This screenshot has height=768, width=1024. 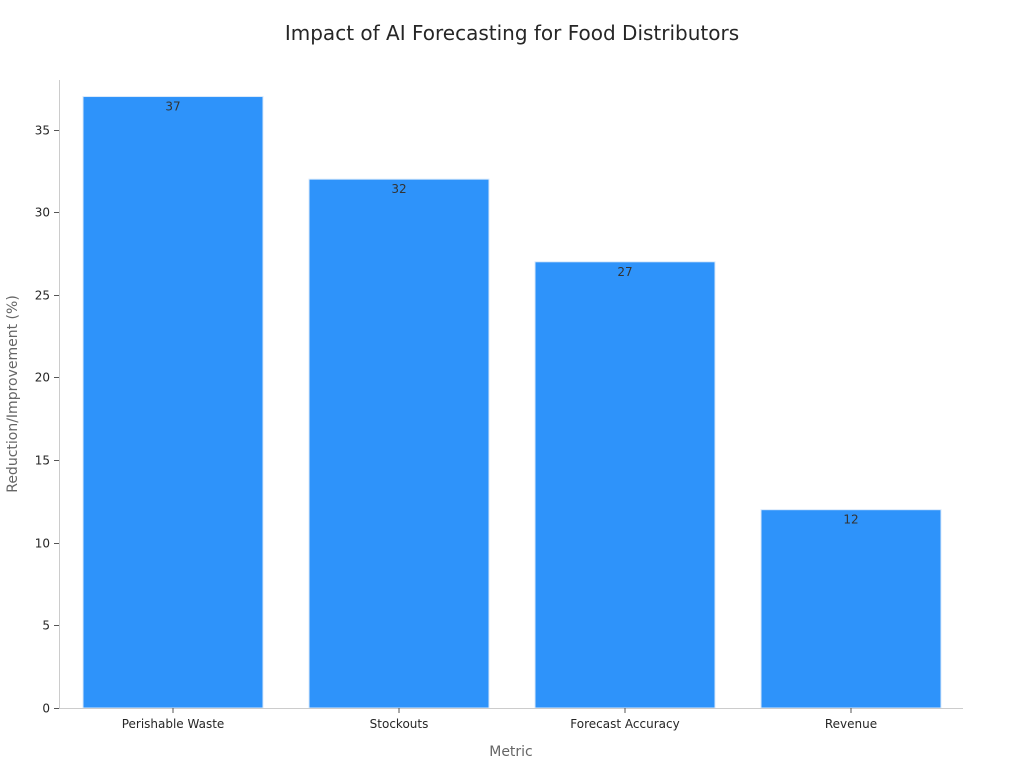 What do you see at coordinates (46, 709) in the screenshot?
I see `y-tick-label-0: 0` at bounding box center [46, 709].